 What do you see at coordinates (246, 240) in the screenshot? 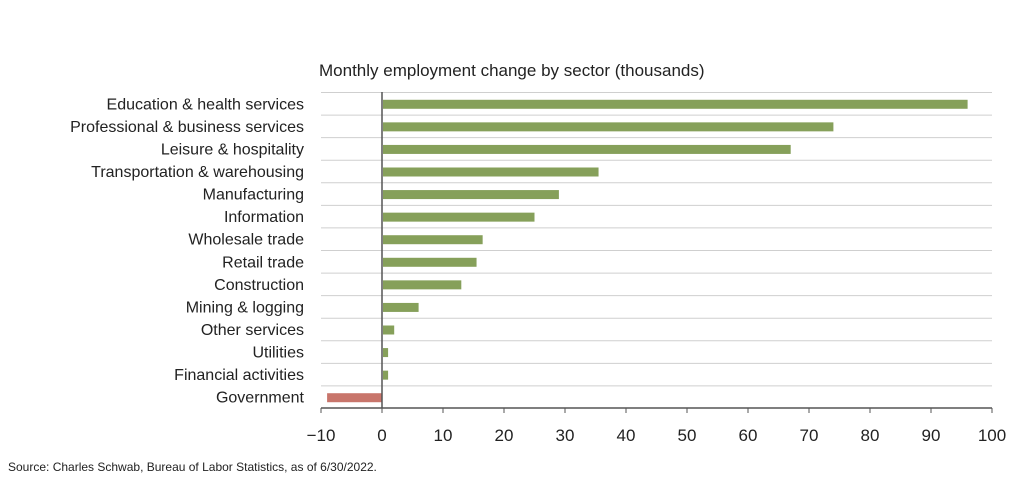
I see `category-label: Wholesale trade` at bounding box center [246, 240].